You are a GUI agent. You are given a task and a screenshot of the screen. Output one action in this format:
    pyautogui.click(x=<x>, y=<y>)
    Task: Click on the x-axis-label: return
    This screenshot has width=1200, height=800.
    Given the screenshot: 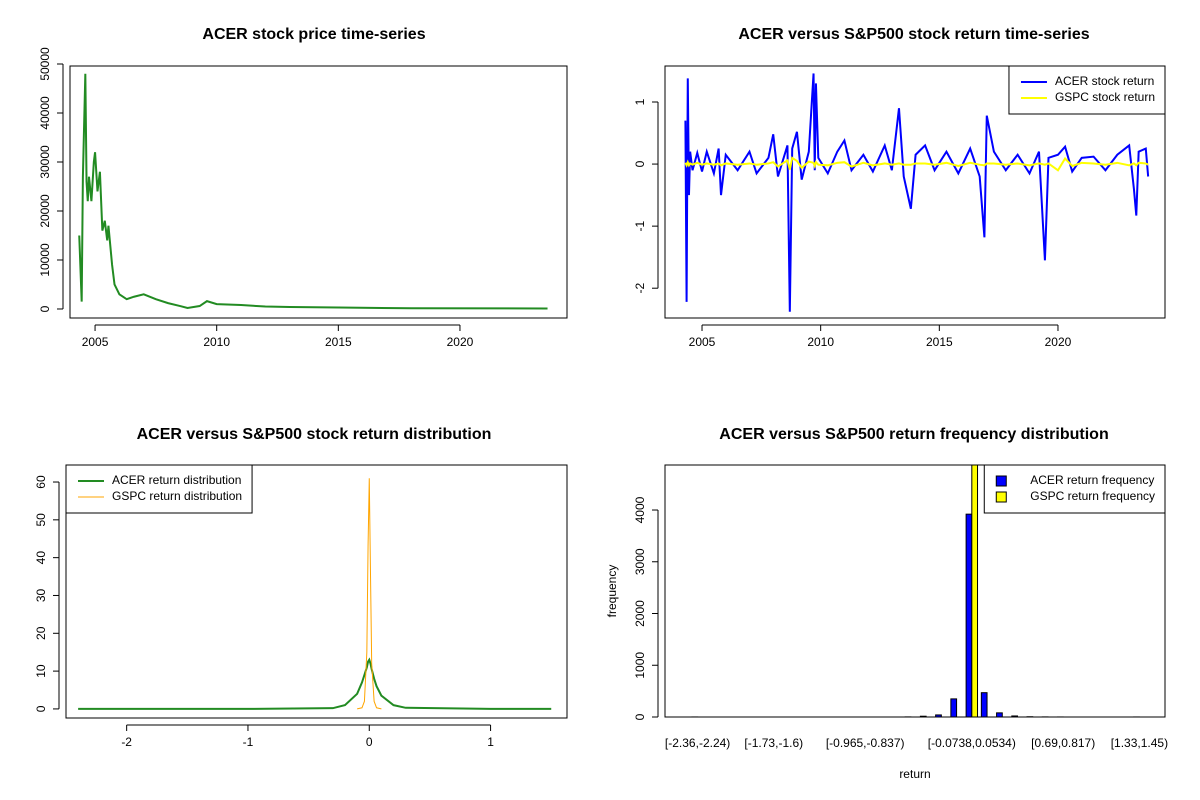 What is the action you would take?
    pyautogui.click(x=914, y=774)
    